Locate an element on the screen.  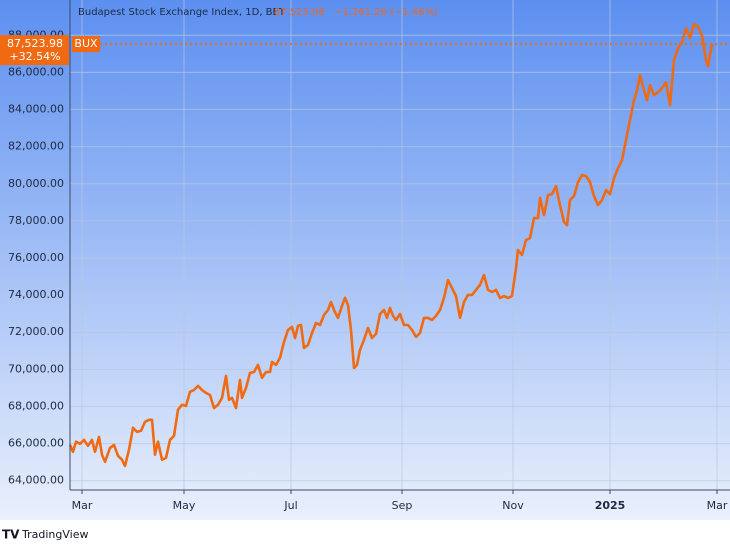
brand-name: TradingView is located at coordinates (54, 534).